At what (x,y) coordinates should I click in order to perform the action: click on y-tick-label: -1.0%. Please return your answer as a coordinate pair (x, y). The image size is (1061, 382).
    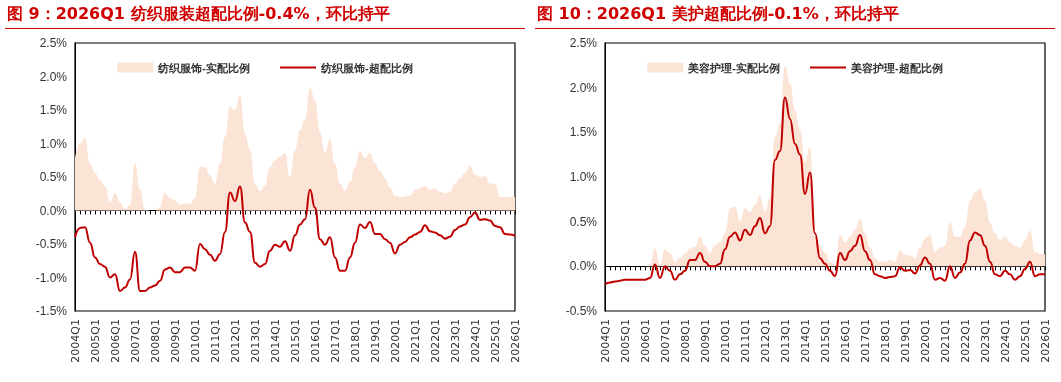
    Looking at the image, I should click on (51, 277).